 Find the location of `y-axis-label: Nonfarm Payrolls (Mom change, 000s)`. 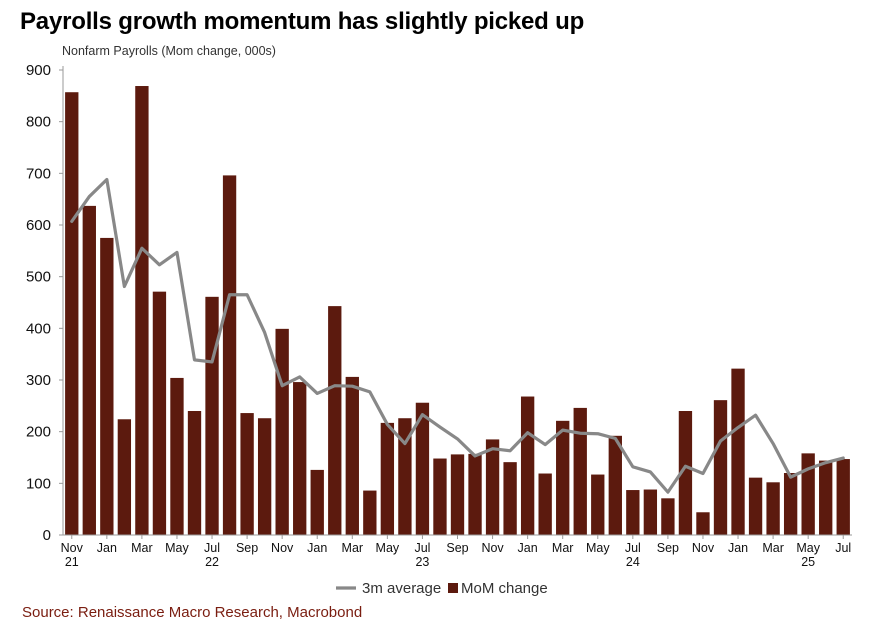

y-axis-label: Nonfarm Payrolls (Mom change, 000s) is located at coordinates (169, 51).